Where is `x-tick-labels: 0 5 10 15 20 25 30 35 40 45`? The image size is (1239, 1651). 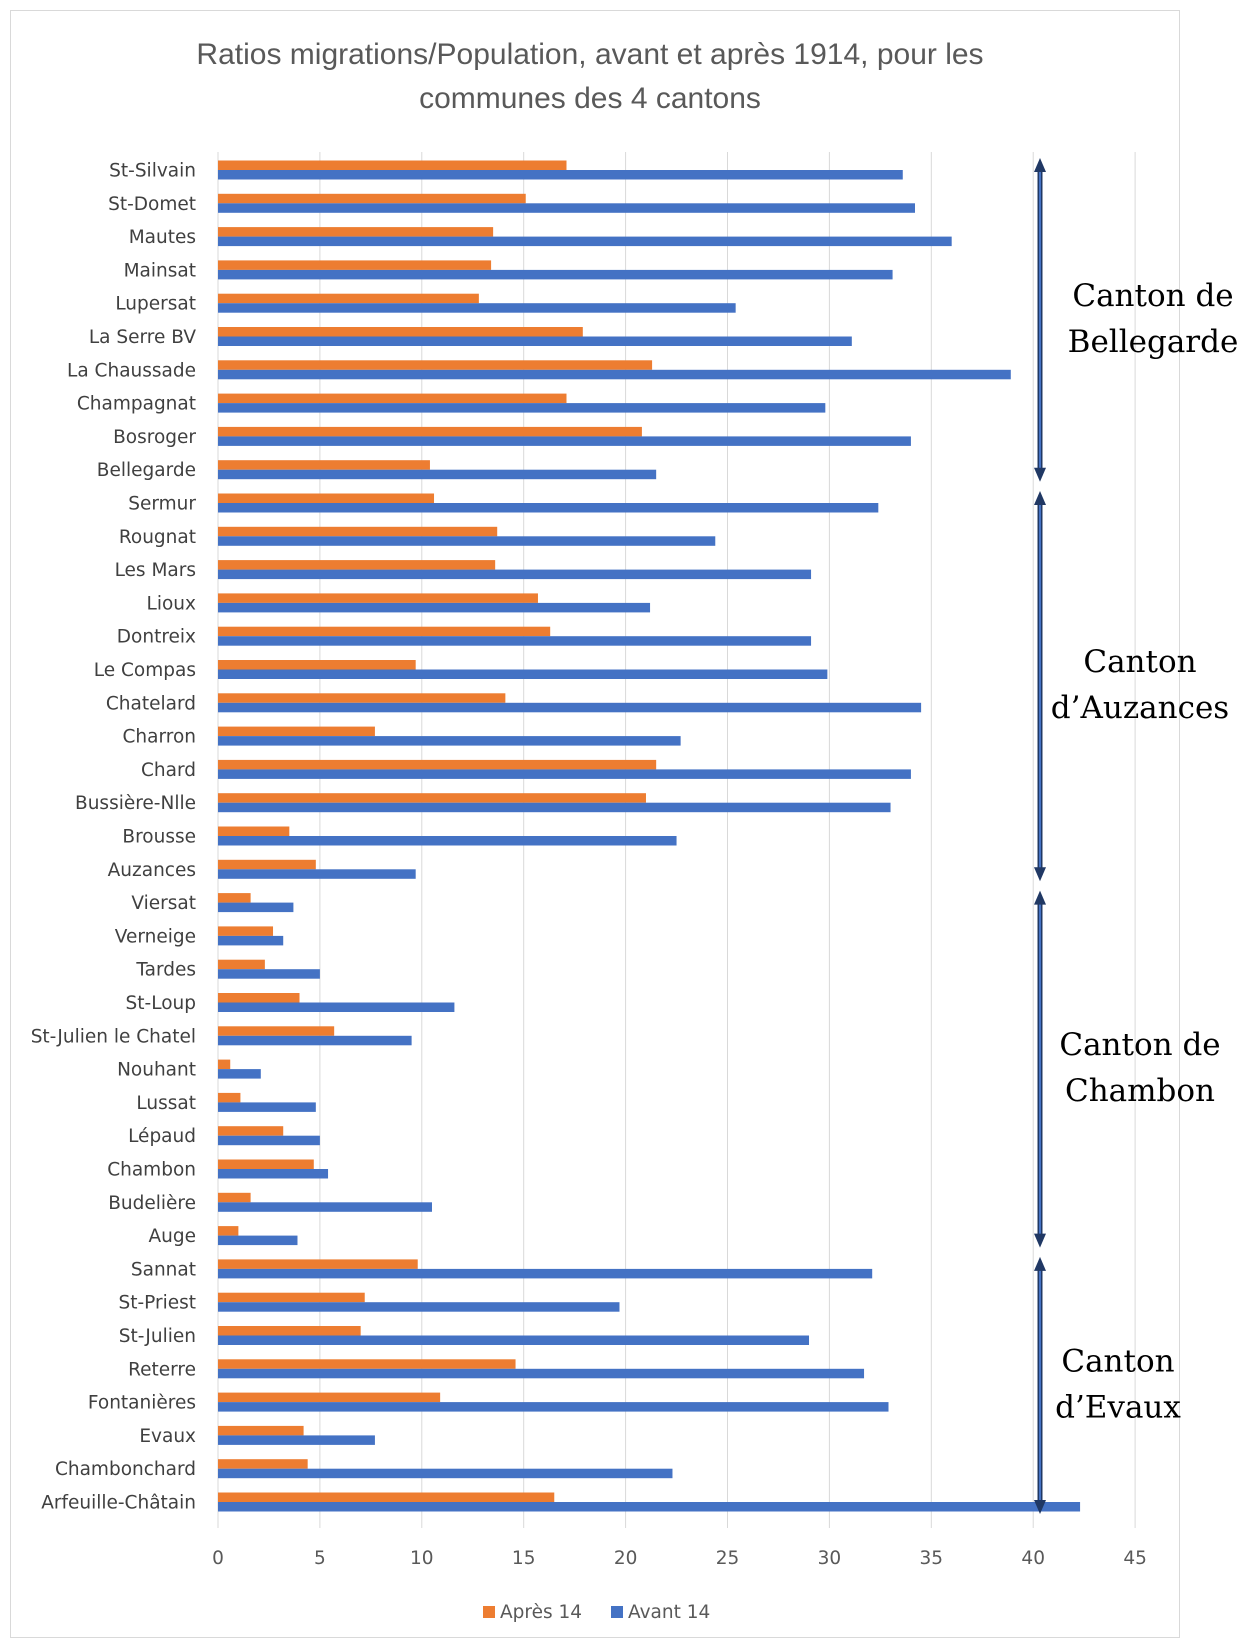
x-tick-labels: 0 5 10 15 20 25 30 35 40 45 is located at coordinates (679, 1558).